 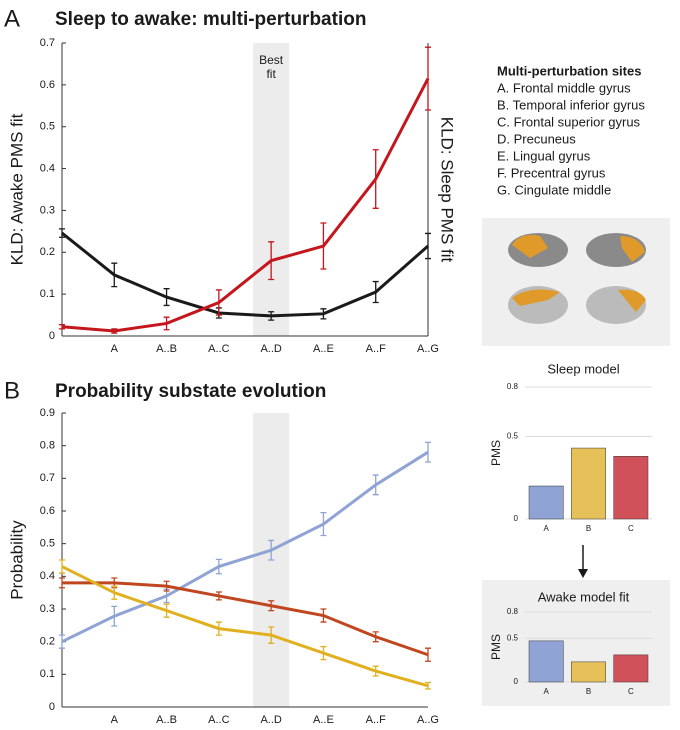 What do you see at coordinates (271, 67) in the screenshot?
I see `annotation: Best fit` at bounding box center [271, 67].